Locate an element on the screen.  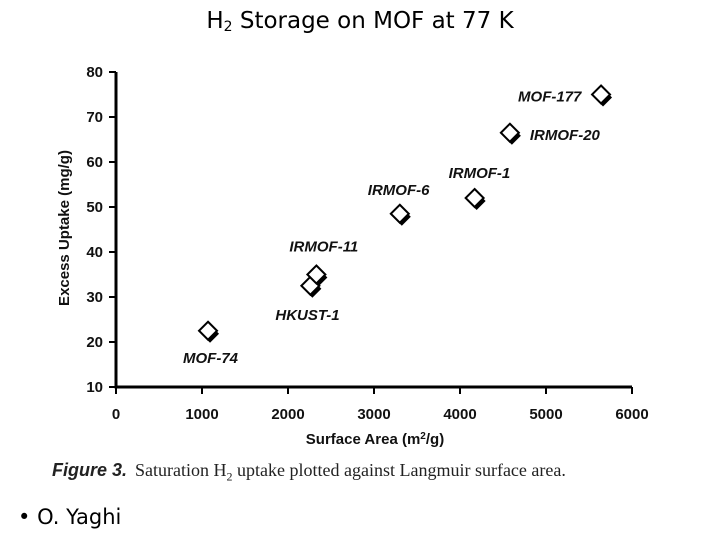
y-tick-label: 60 is located at coordinates (94, 162).